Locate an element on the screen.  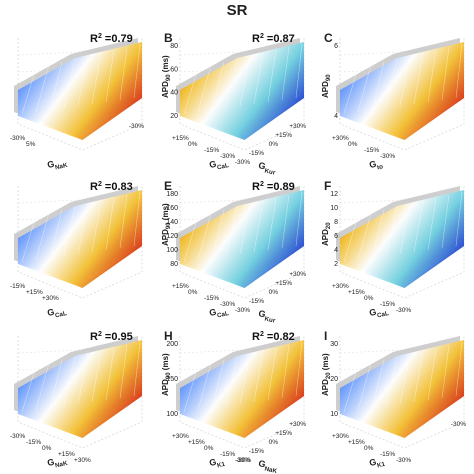
z-tick: 160 is located at coordinates (172, 208).